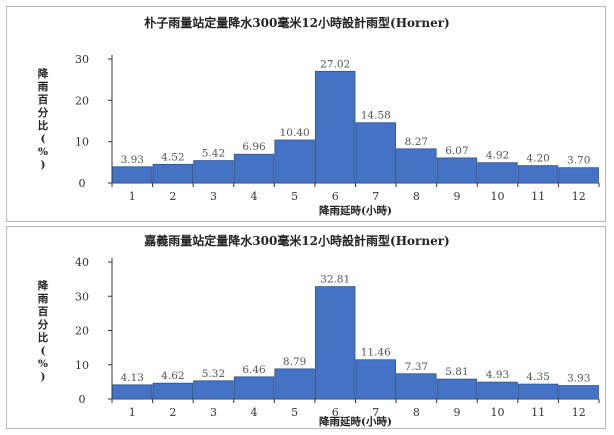 Image resolution: width=614 pixels, height=435 pixels. What do you see at coordinates (296, 22) in the screenshot?
I see `chart-title: 朴子雨量站定量降水300毫米12小時設計雨型(Horner)` at bounding box center [296, 22].